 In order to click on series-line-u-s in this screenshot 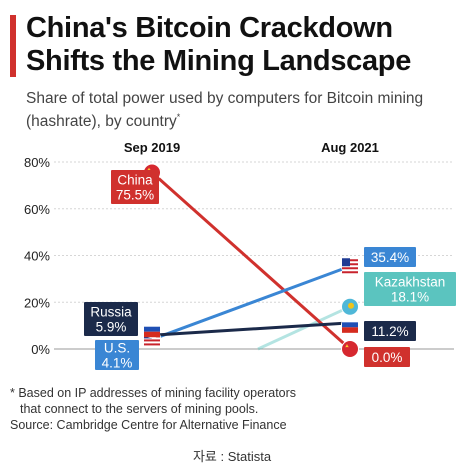, I will do `click(251, 302)`.